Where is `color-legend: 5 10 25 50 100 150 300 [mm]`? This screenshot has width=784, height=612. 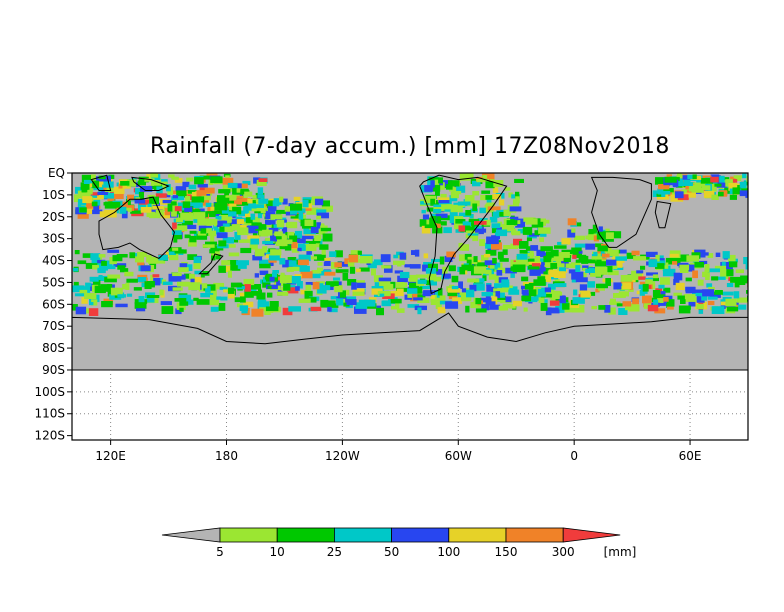 color-legend: 5 10 25 50 100 150 300 [mm] is located at coordinates (398, 543).